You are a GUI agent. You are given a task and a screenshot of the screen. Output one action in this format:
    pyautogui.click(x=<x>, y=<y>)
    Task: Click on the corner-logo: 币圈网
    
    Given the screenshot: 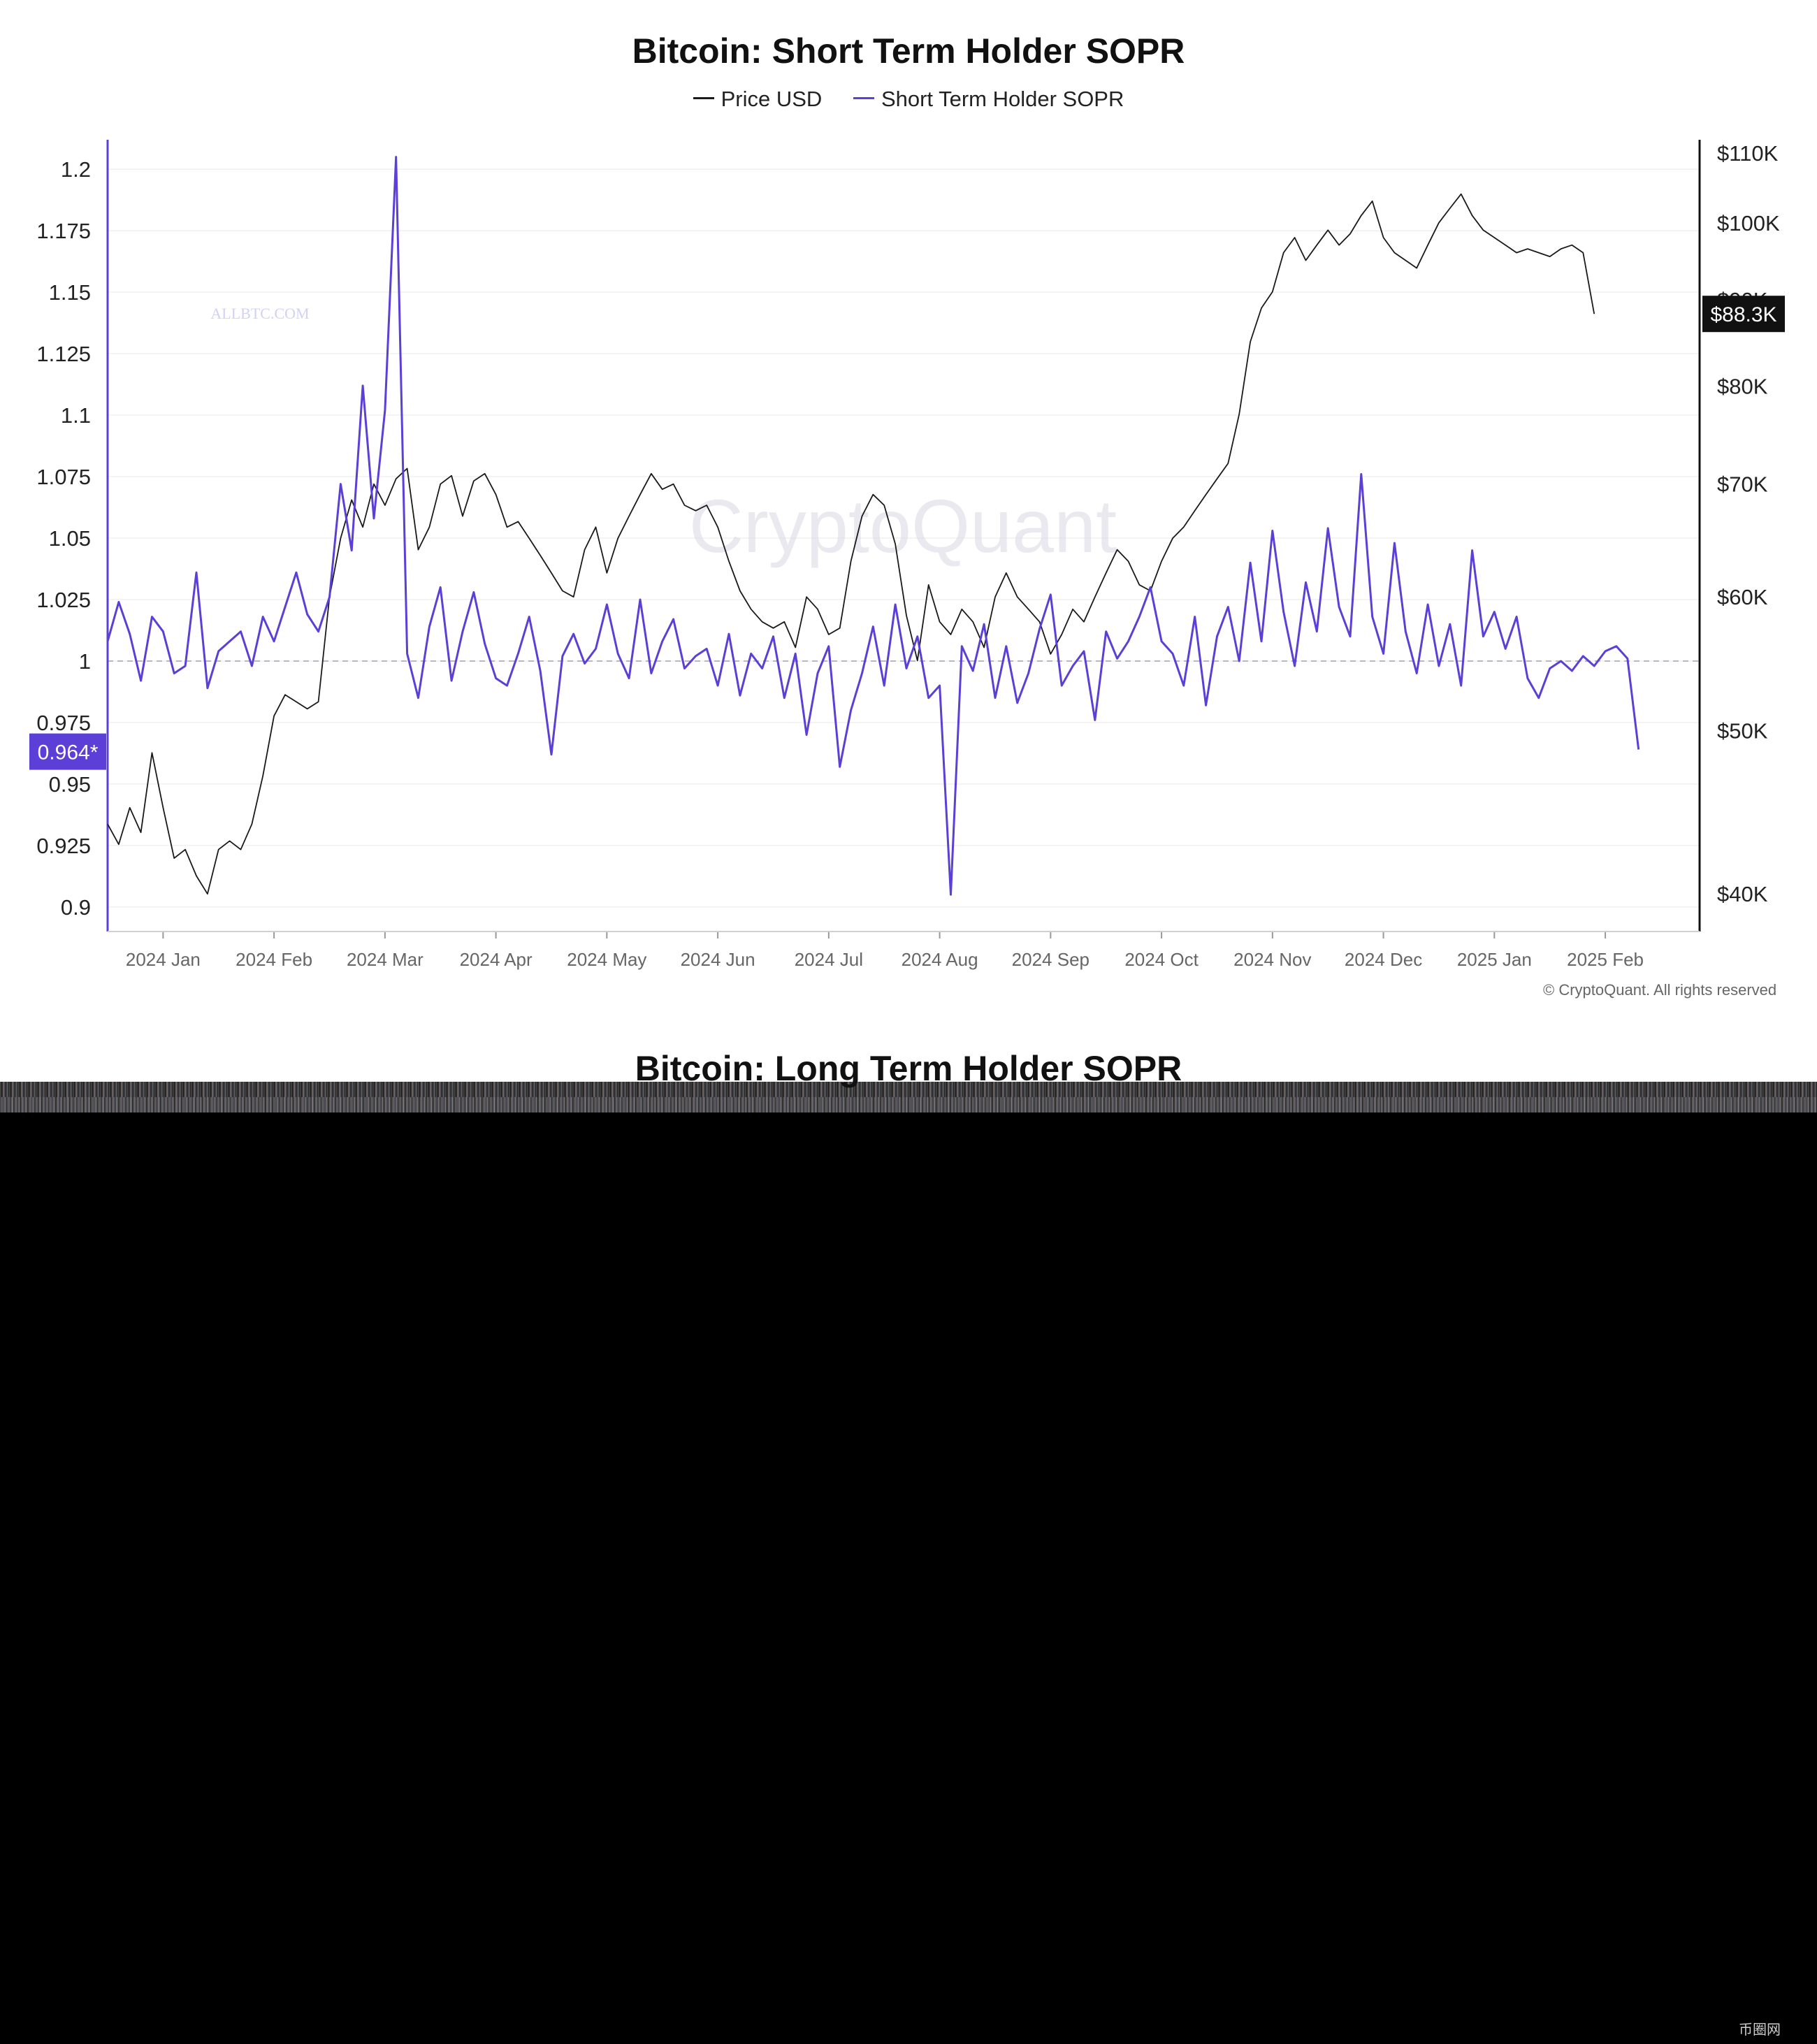 What is the action you would take?
    pyautogui.click(x=1760, y=2030)
    